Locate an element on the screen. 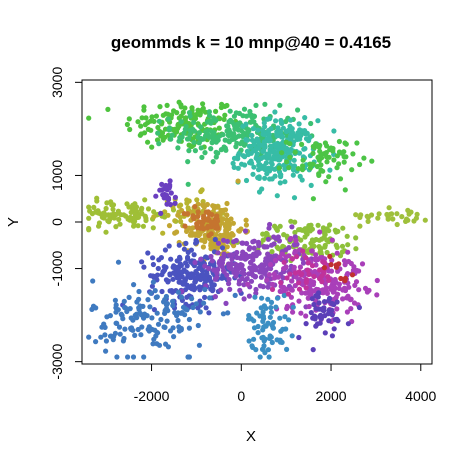 Image resolution: width=465 pixels, height=464 pixels. x-tick-label: 4000 is located at coordinates (420, 396).